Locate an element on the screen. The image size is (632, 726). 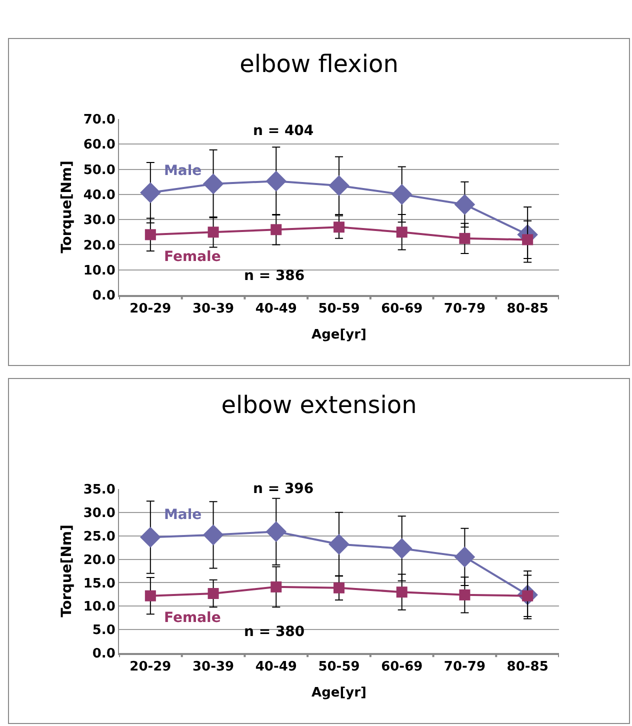
y-tick-label: 15.0 is located at coordinates (99, 584).